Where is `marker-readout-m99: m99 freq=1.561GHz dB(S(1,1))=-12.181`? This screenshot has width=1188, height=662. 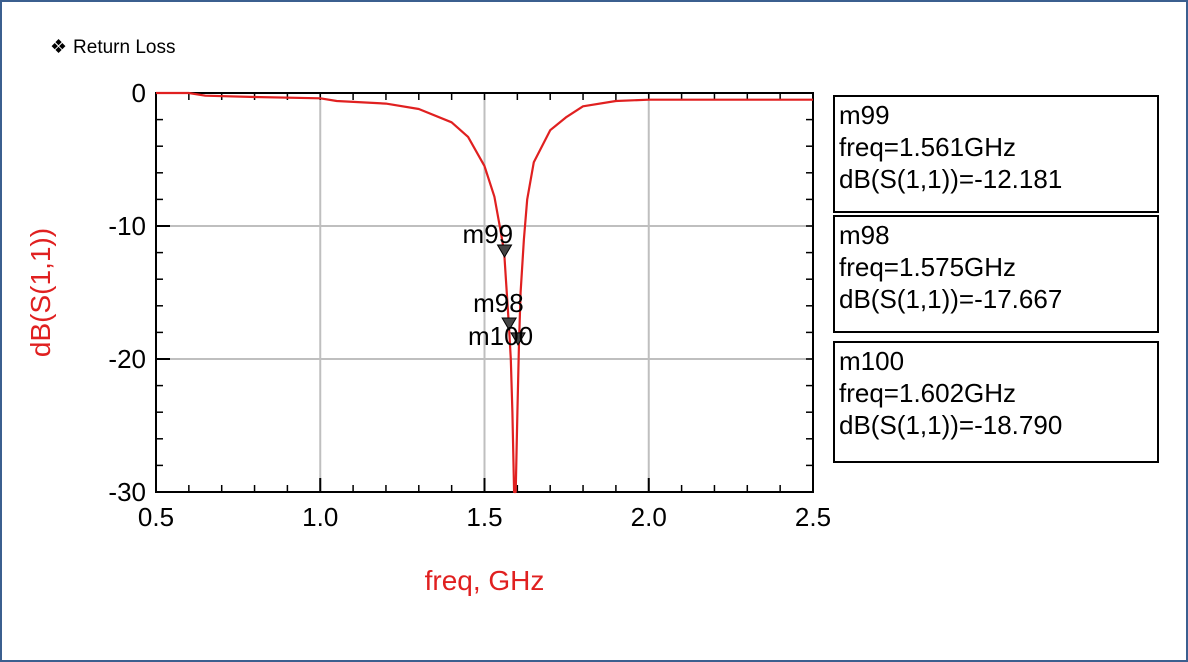
marker-readout-m99: m99 freq=1.561GHz dB(S(1,1))=-12.181 is located at coordinates (996, 154).